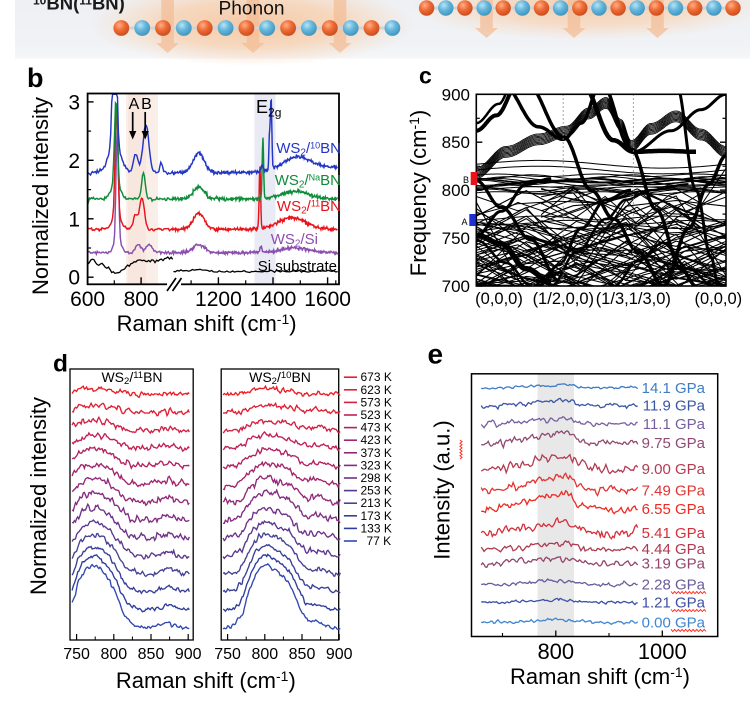 The width and height of the screenshot is (750, 705). What do you see at coordinates (87, 299) in the screenshot?
I see `svg-text: 600` at bounding box center [87, 299].